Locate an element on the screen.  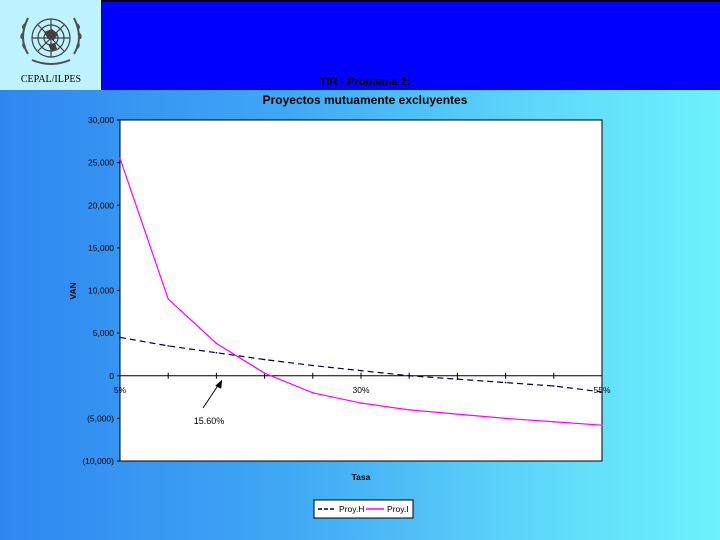
y-tick-label: 25,000 is located at coordinates (101, 163).